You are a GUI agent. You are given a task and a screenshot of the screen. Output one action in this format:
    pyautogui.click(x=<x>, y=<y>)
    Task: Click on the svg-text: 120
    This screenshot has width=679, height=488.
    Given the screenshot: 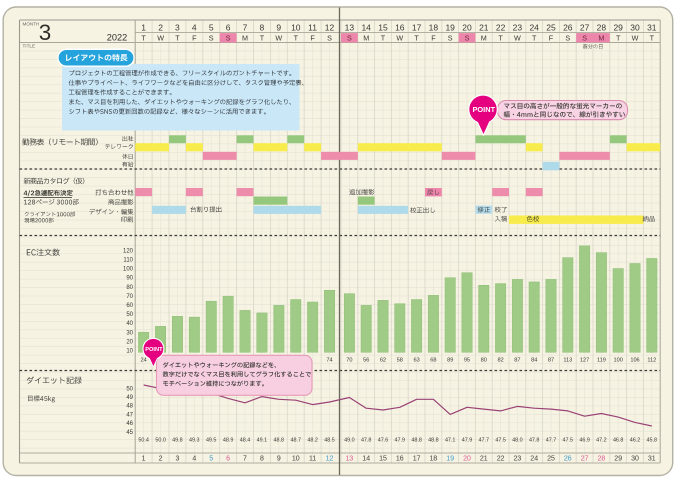 What is the action you would take?
    pyautogui.click(x=128, y=251)
    